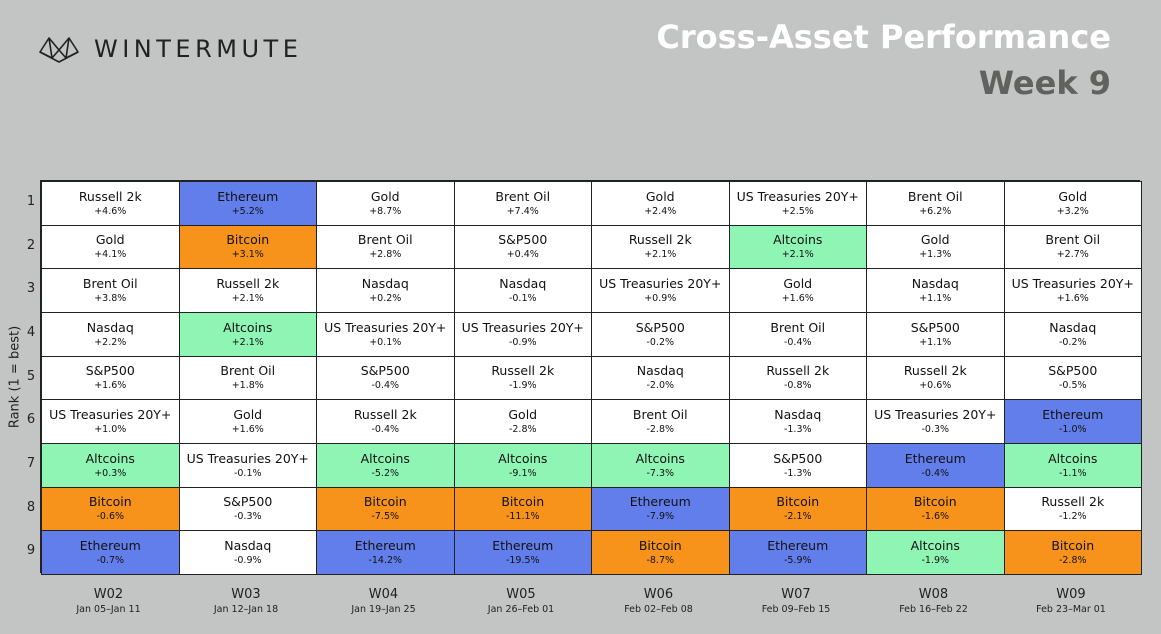 The height and width of the screenshot is (634, 1161). Describe the element at coordinates (247, 386) in the screenshot. I see `asset-change: +1.8%` at that location.